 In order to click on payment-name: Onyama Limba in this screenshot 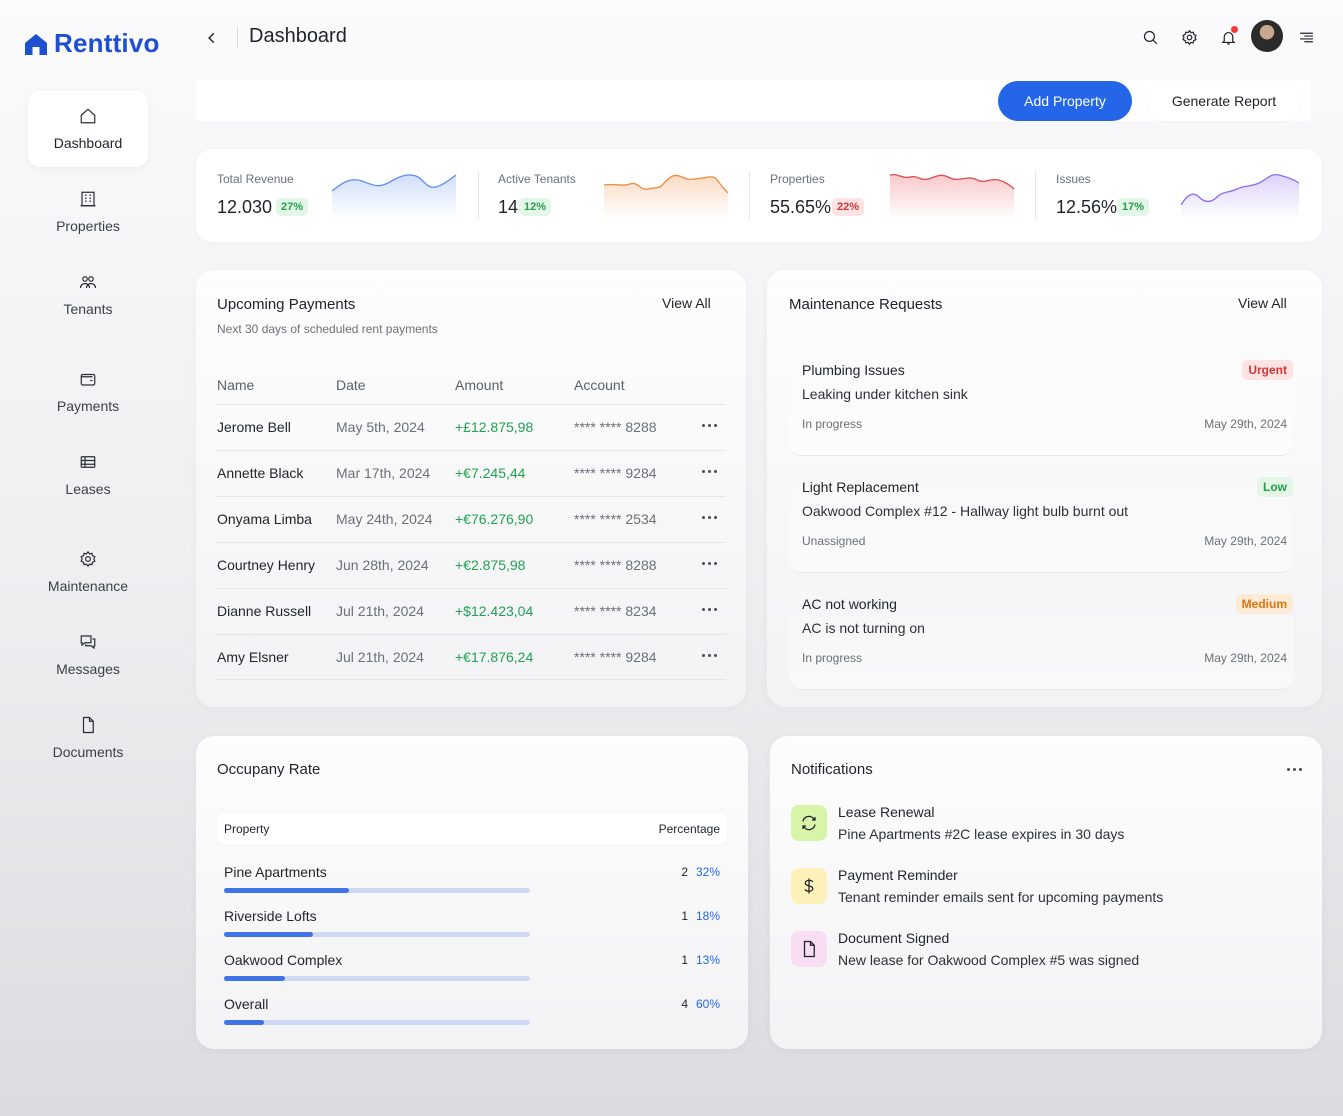, I will do `click(264, 519)`.